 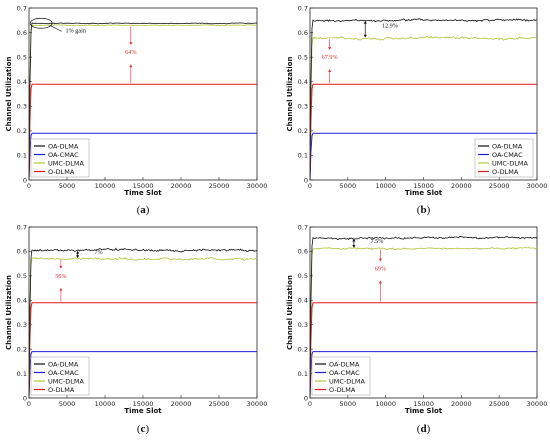 I want to click on y-tick-label: 0, so click(x=306, y=180).